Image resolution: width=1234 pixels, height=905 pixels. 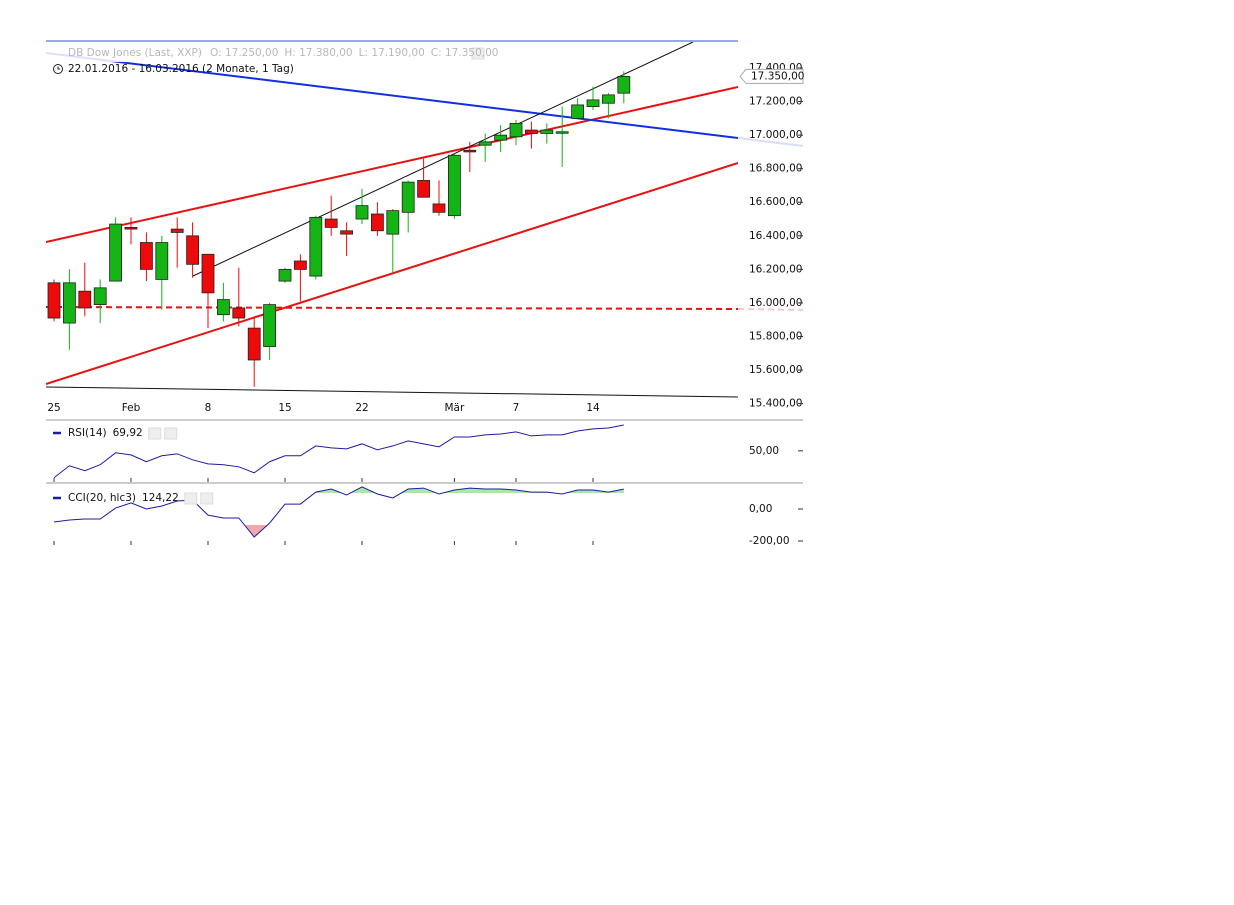 What do you see at coordinates (775, 336) in the screenshot?
I see `y-tick-label: 15.800,00` at bounding box center [775, 336].